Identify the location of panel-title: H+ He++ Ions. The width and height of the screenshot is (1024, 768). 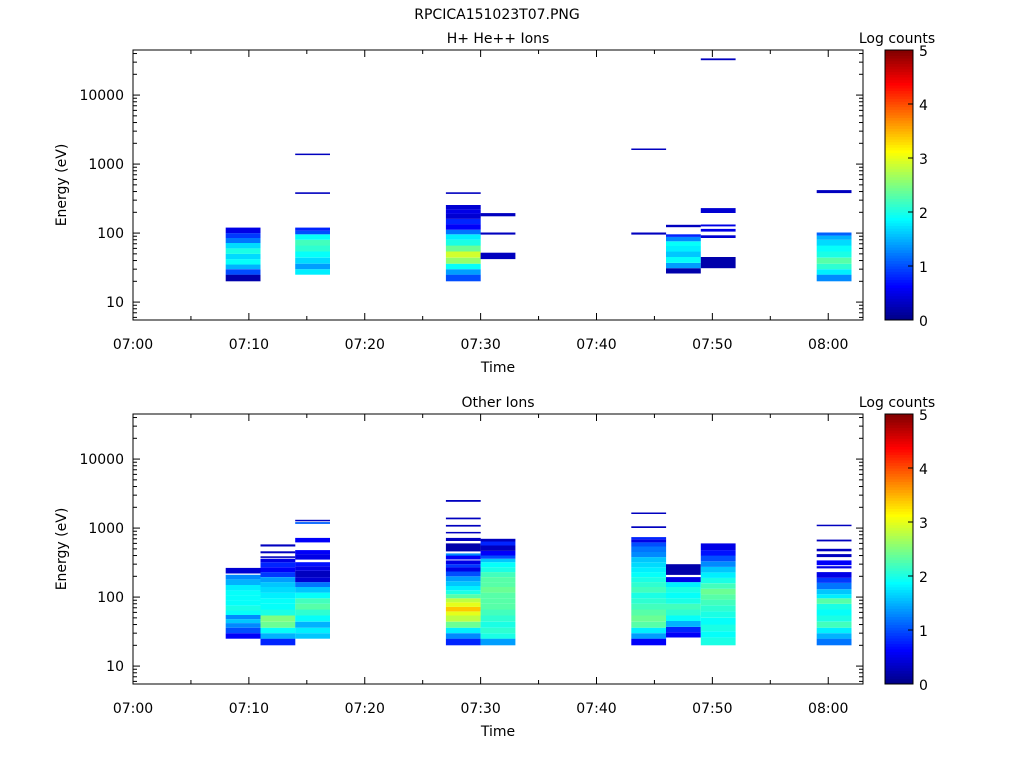
(498, 39).